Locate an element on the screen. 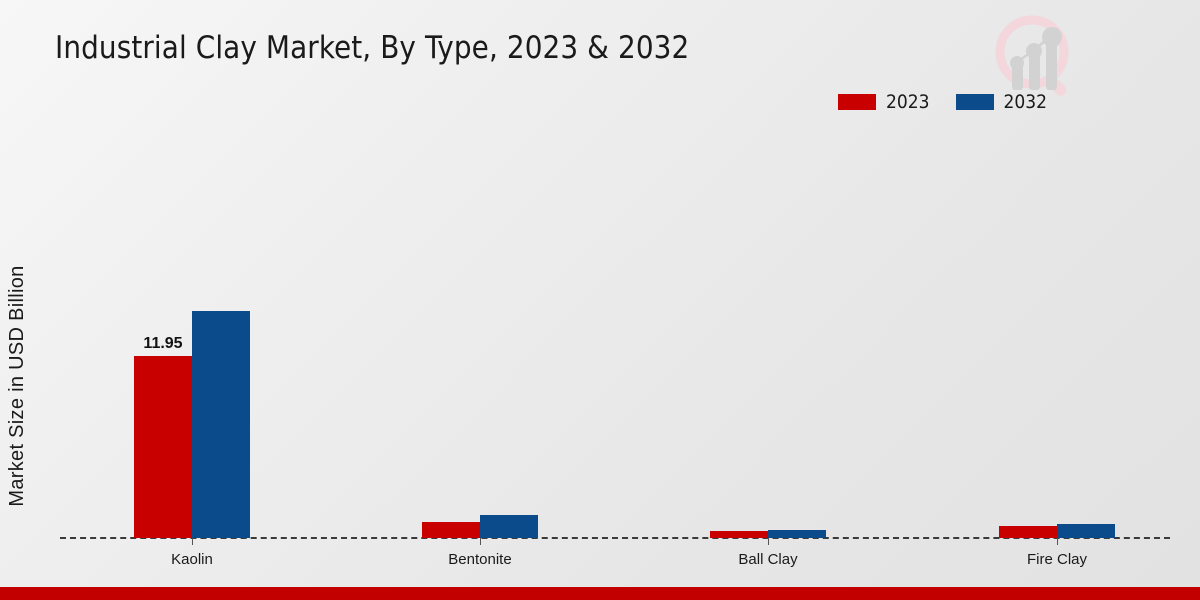 This screenshot has width=1200, height=600. legend-swatch-2023 is located at coordinates (857, 102).